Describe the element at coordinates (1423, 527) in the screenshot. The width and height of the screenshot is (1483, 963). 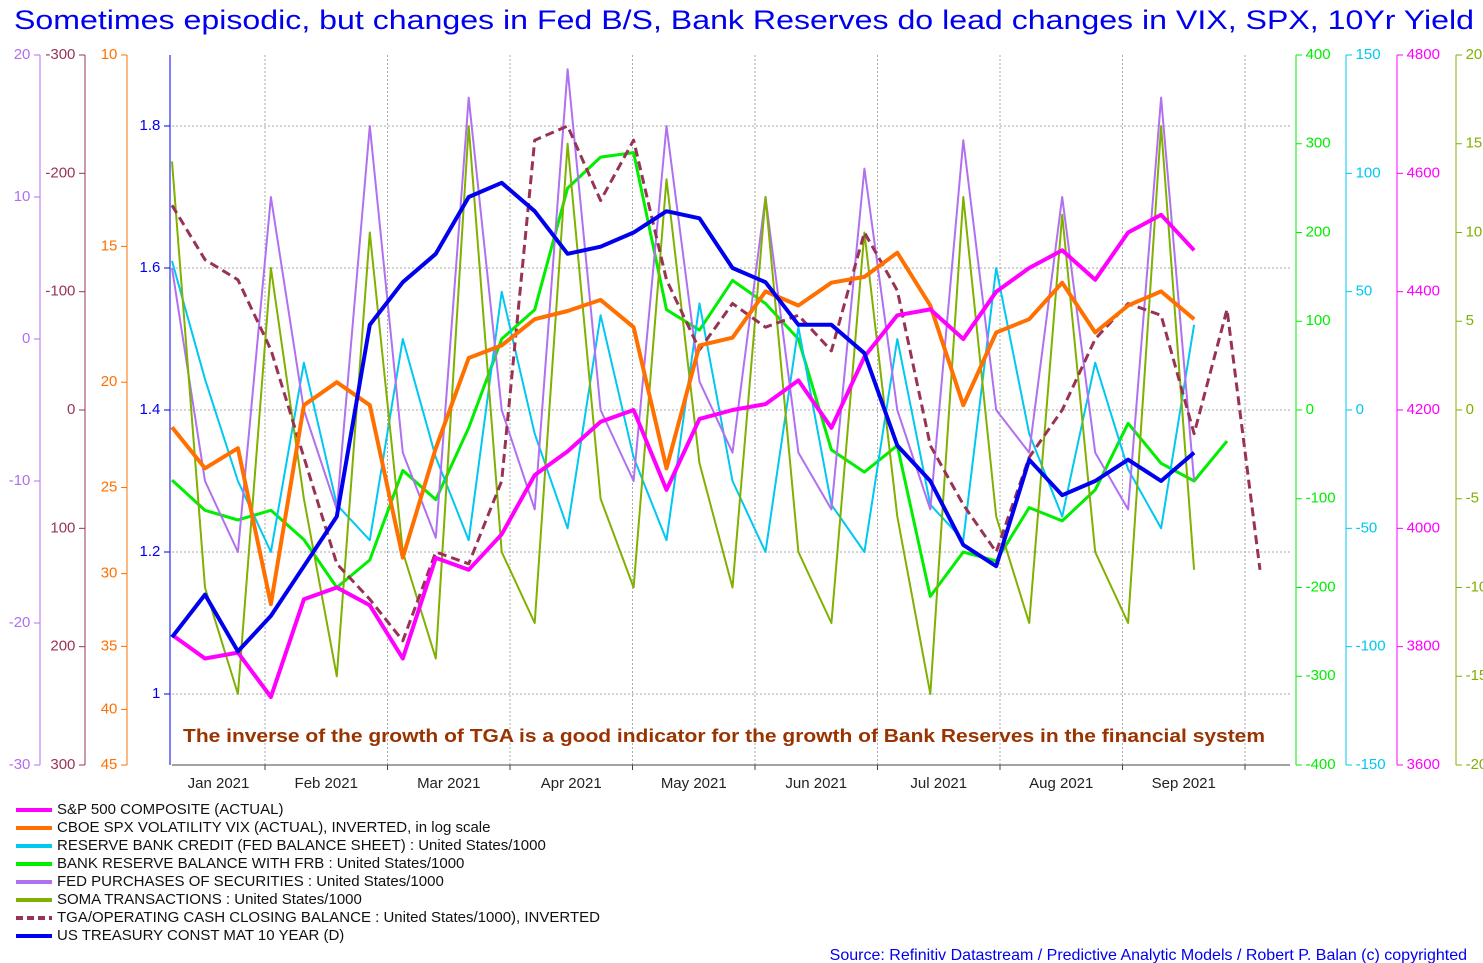
I see `y-tick-label: 4000` at that location.